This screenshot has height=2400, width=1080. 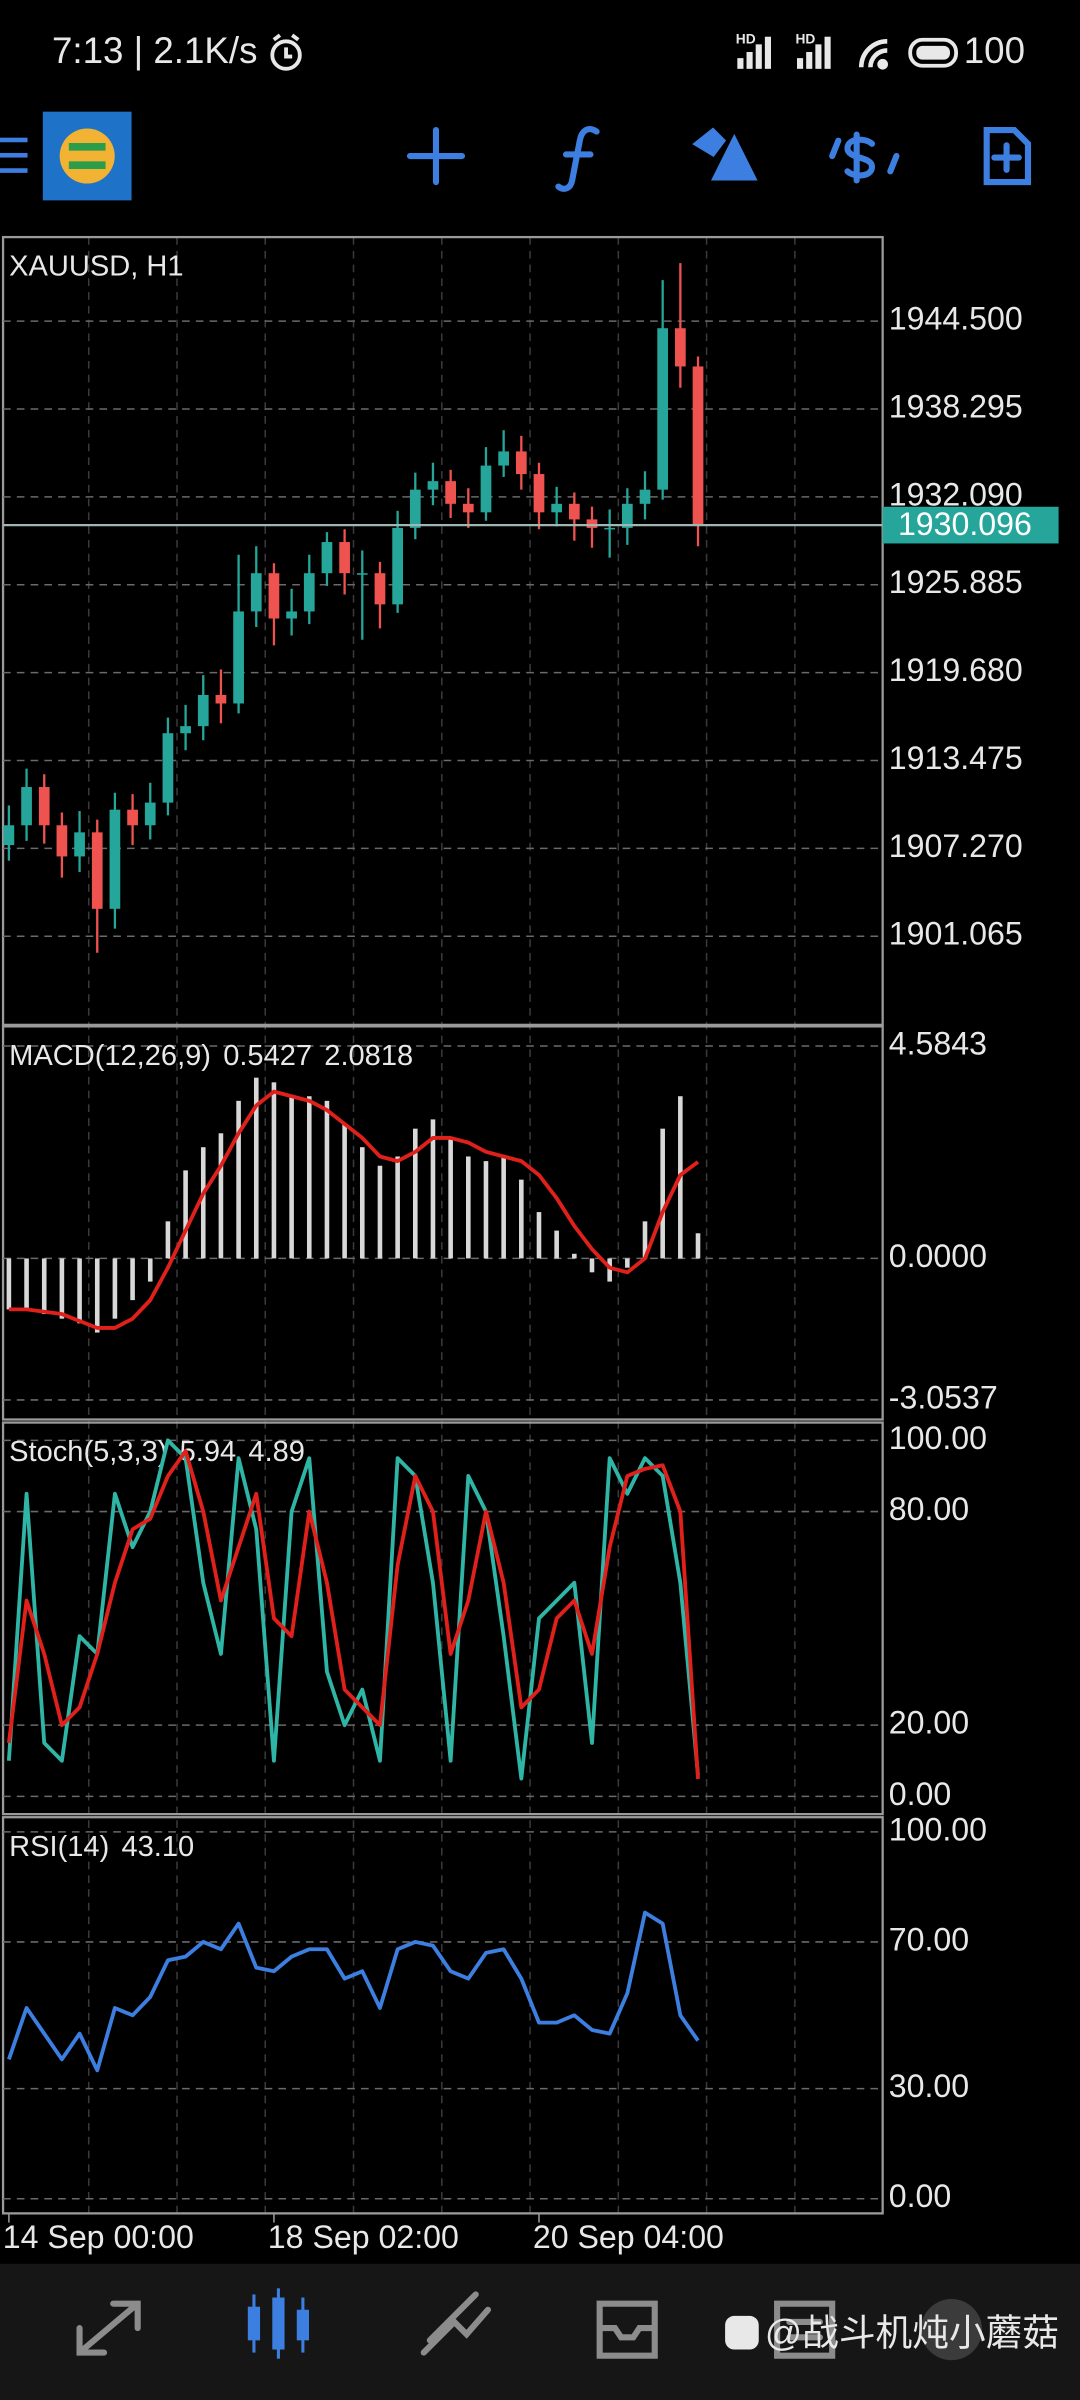 I want to click on y-tick-label: 0.0000, so click(x=938, y=1256).